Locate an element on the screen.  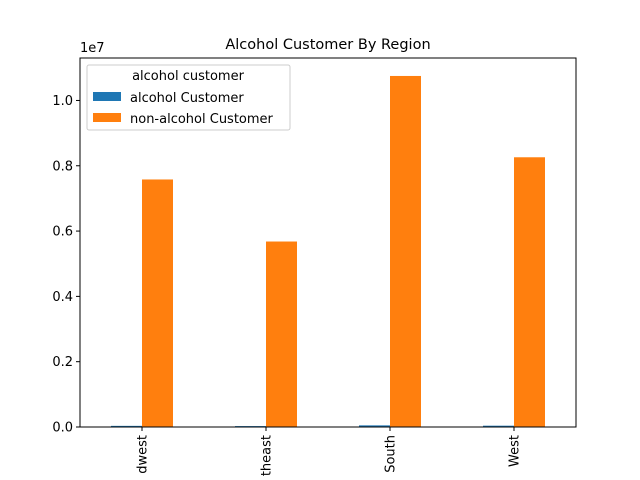
y-axis: 0.0 0.2 0.4 0.6 0.8 1.0 is located at coordinates (66, 265).